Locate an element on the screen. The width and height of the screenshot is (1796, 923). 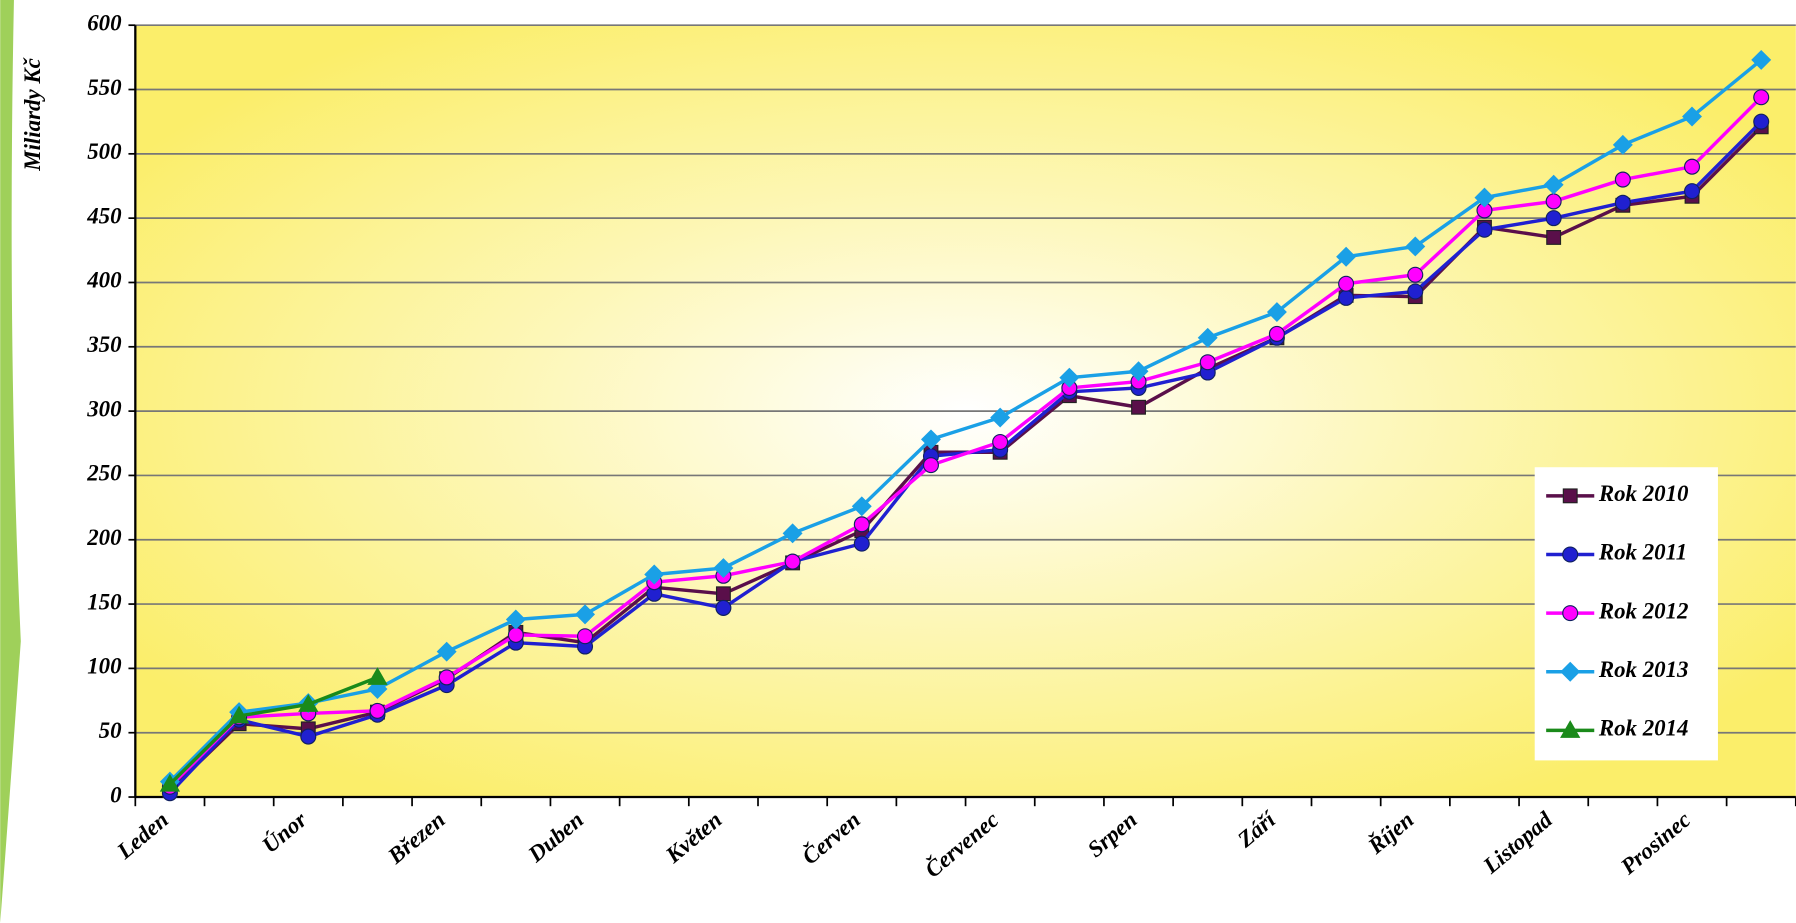
y-tick-label: 600 is located at coordinates (104, 22).